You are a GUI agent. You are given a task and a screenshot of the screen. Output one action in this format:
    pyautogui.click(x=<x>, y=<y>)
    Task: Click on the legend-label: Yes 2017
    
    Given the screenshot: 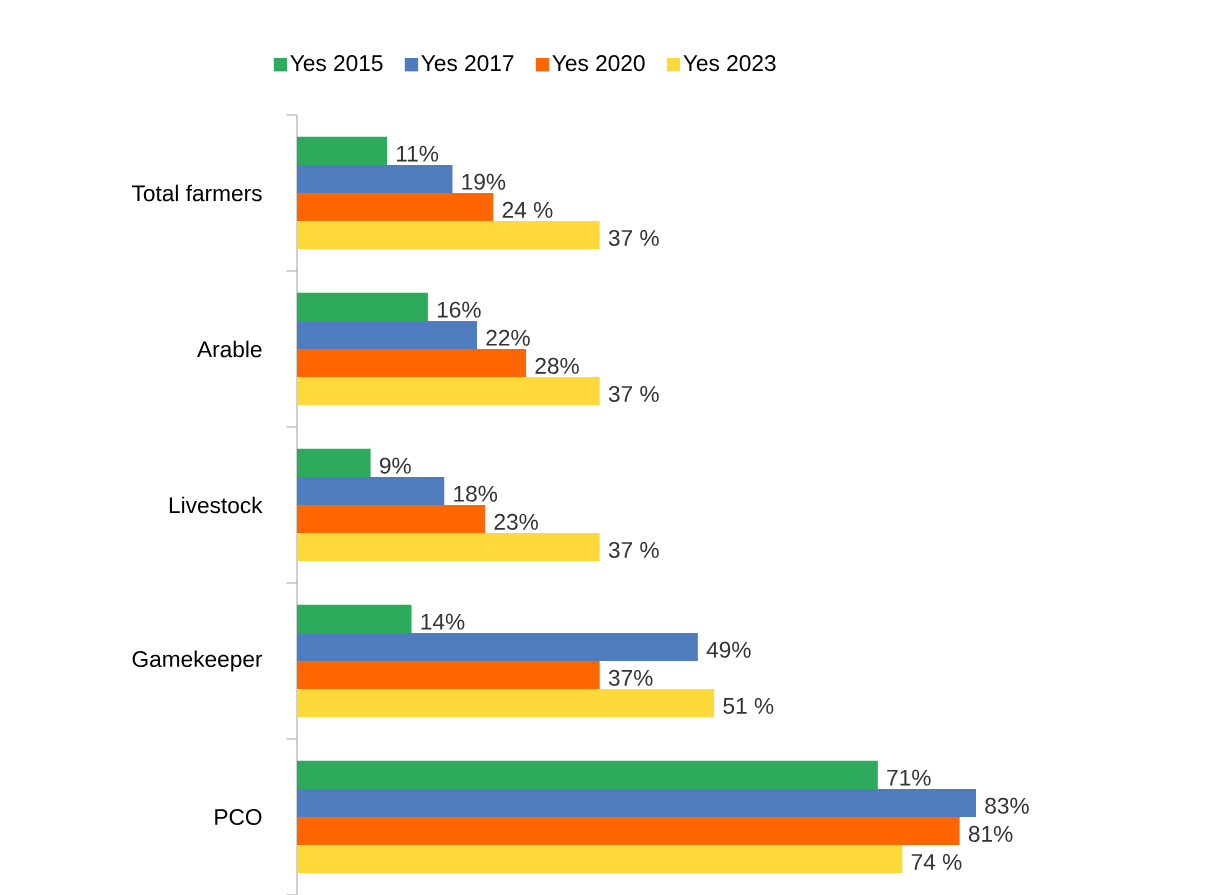 What is the action you would take?
    pyautogui.click(x=467, y=63)
    